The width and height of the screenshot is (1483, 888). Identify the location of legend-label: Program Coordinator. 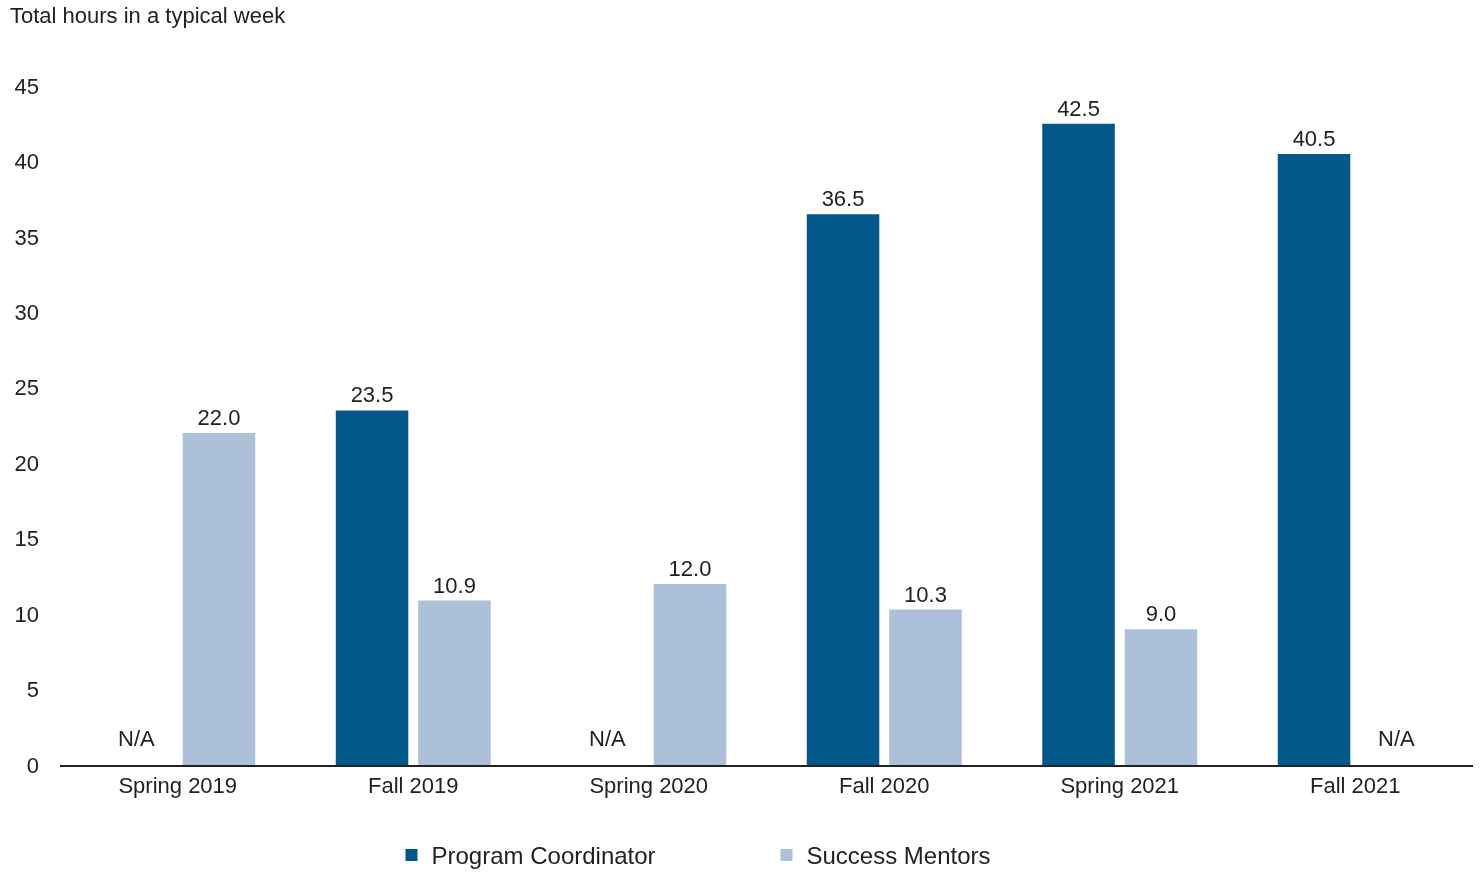
(543, 856).